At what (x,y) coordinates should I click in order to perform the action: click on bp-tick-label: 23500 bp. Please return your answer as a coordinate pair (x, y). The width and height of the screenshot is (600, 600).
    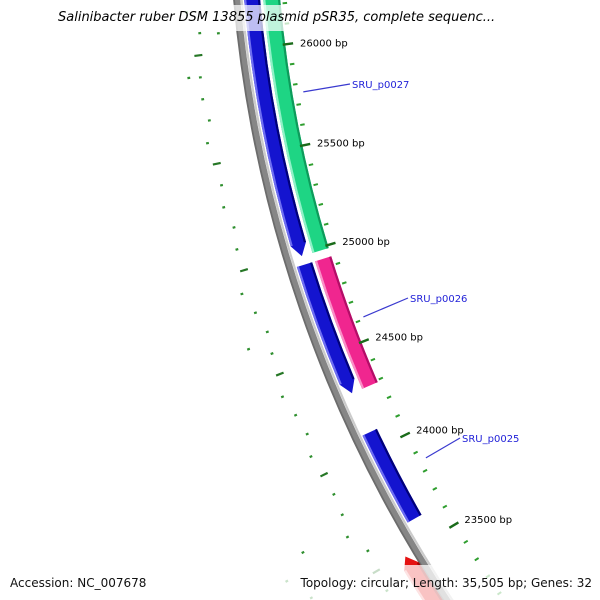
    Looking at the image, I should click on (488, 520).